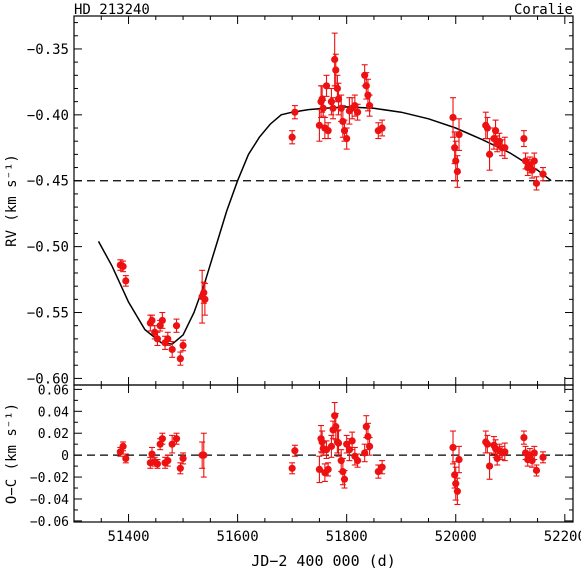 This screenshot has height=573, width=581. What do you see at coordinates (456, 537) in the screenshot?
I see `x-tick-label: 52000` at bounding box center [456, 537].